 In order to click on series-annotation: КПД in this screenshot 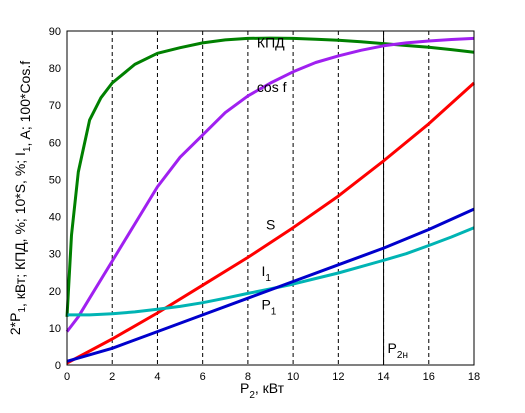, I will do `click(271, 43)`.